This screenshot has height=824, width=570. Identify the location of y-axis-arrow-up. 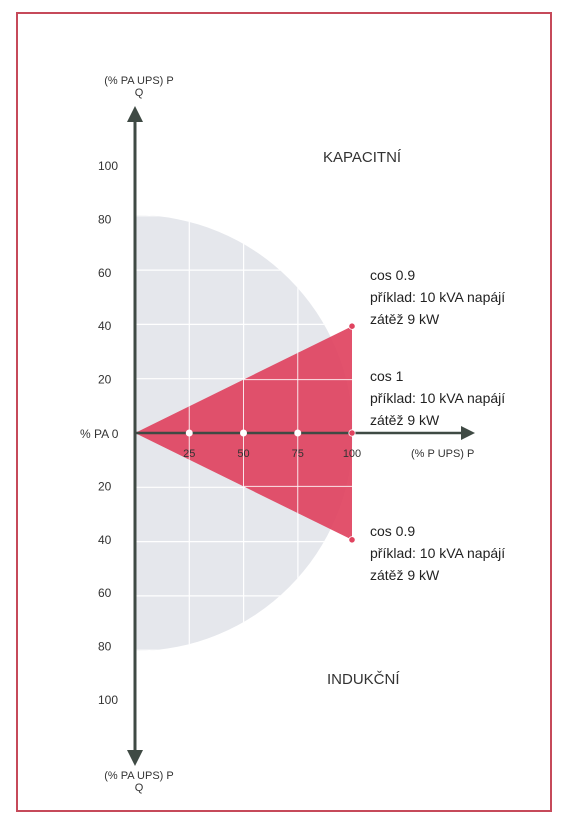
(135, 114).